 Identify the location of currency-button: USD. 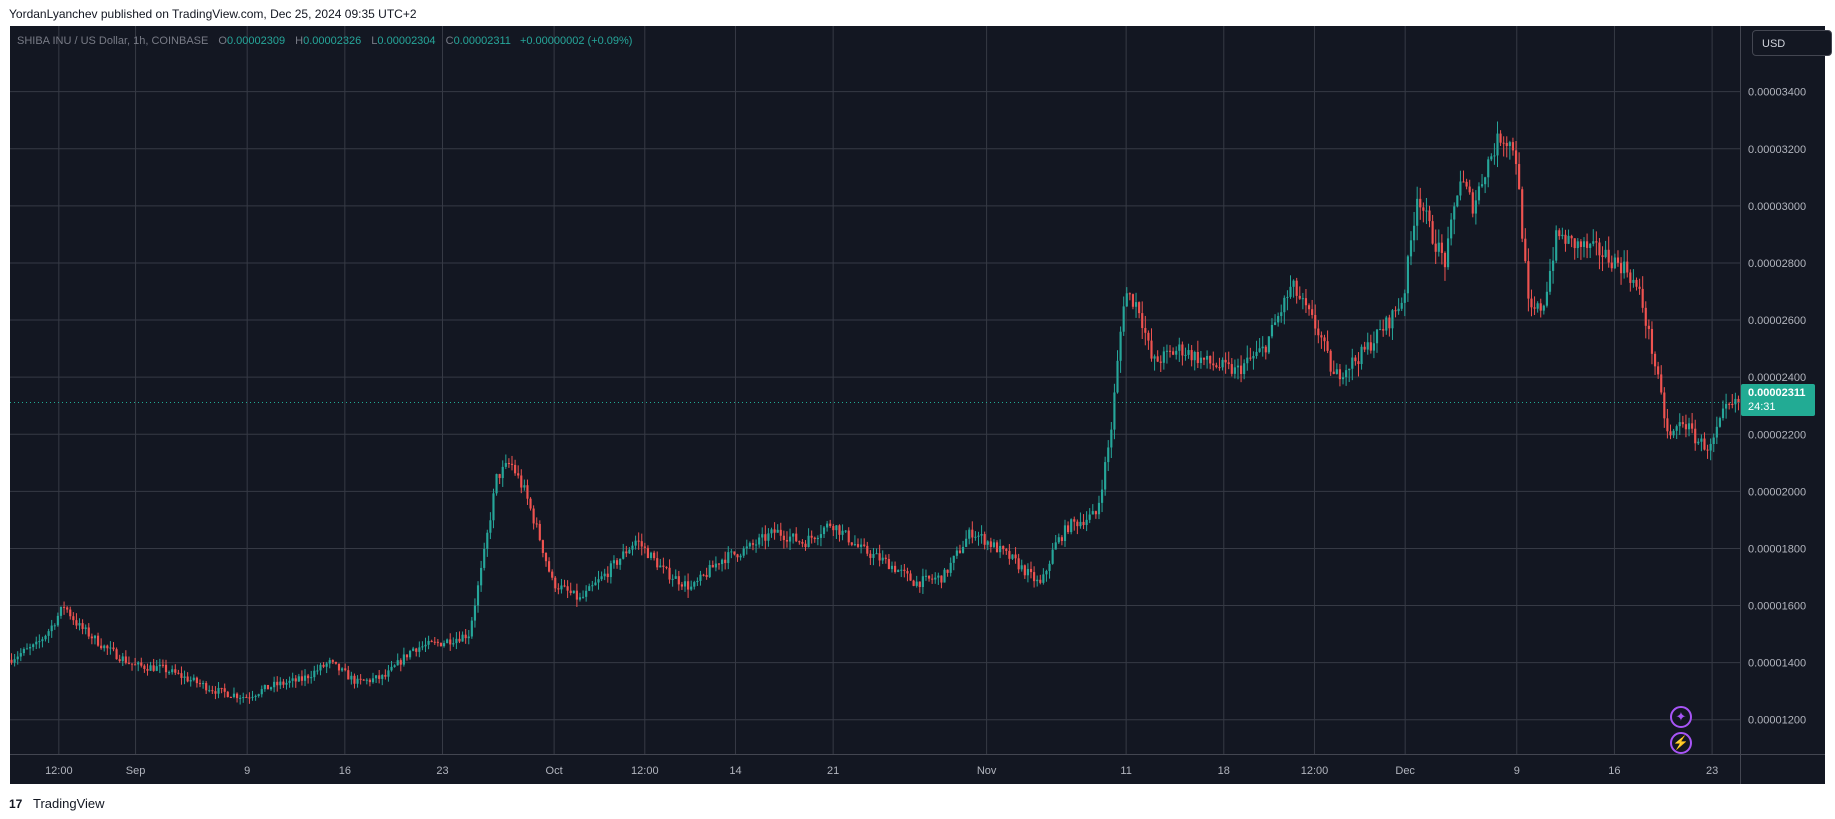
(1792, 43).